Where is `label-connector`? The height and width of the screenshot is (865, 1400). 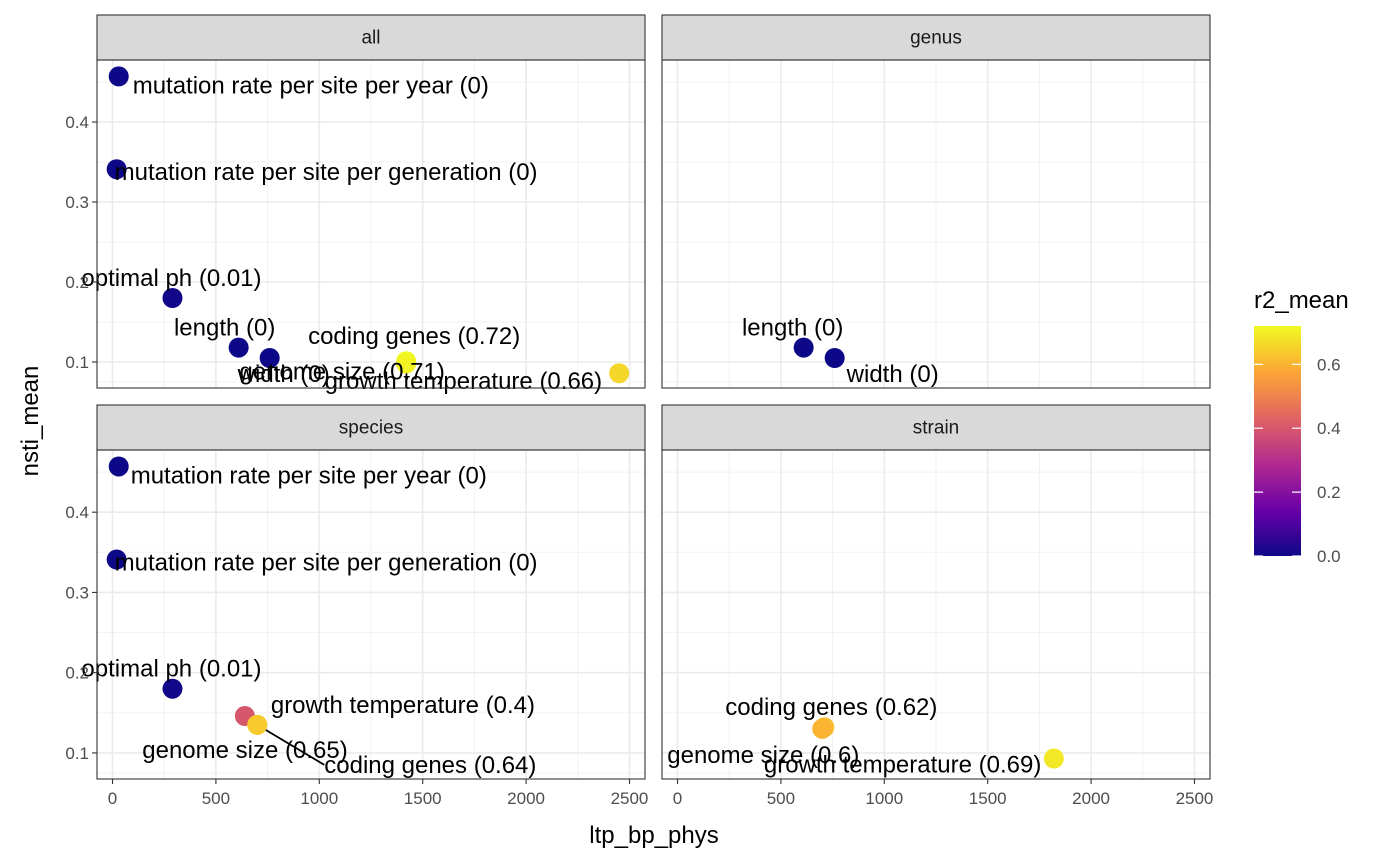
label-connector is located at coordinates (290, 745).